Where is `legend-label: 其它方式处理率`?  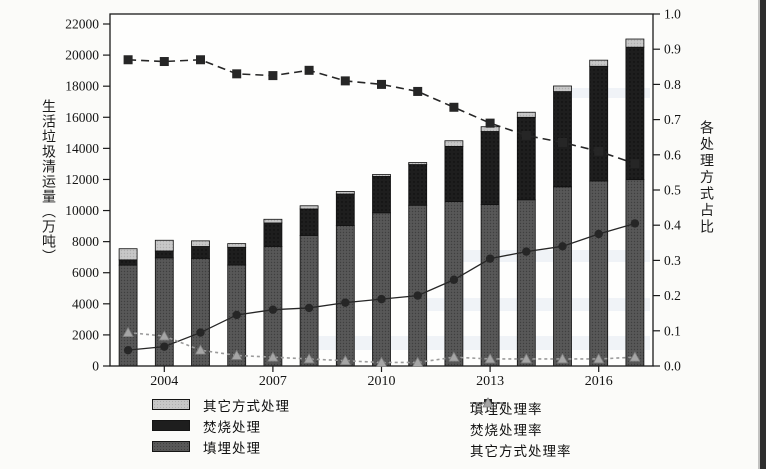 legend-label: 其它方式处理率 is located at coordinates (521, 451).